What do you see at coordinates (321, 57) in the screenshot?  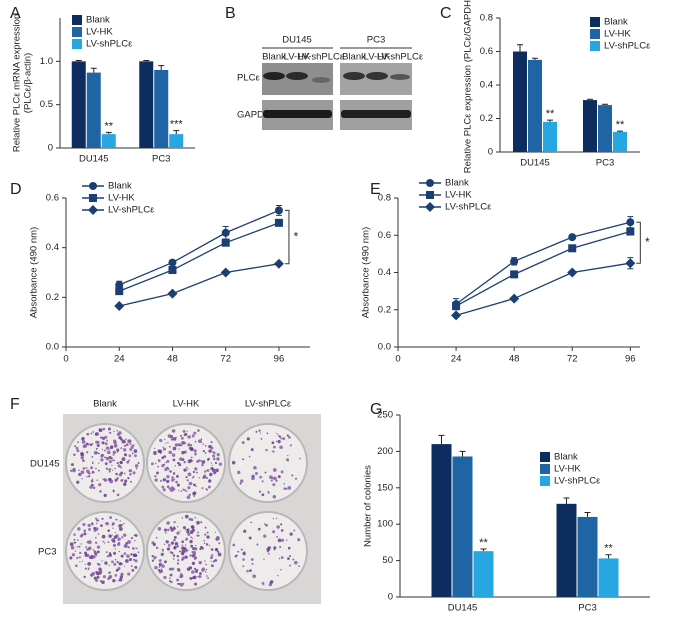 I see `lane-label: LV-shPLCε` at bounding box center [321, 57].